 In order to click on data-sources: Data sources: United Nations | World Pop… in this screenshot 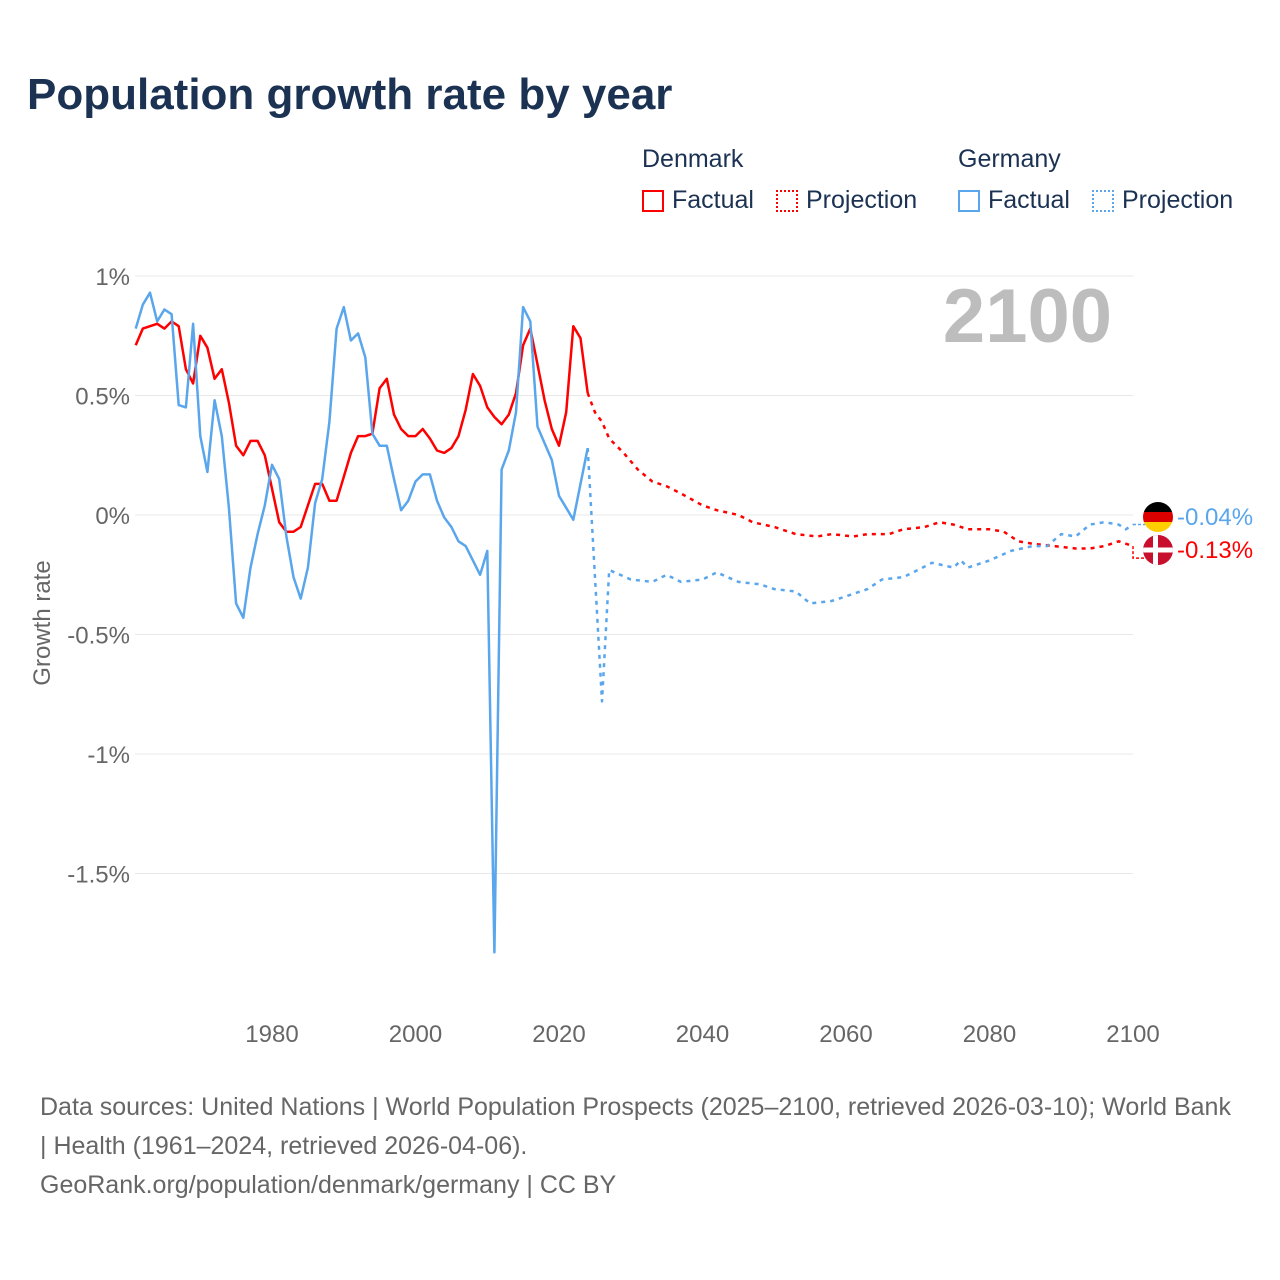, I will do `click(635, 1126)`.